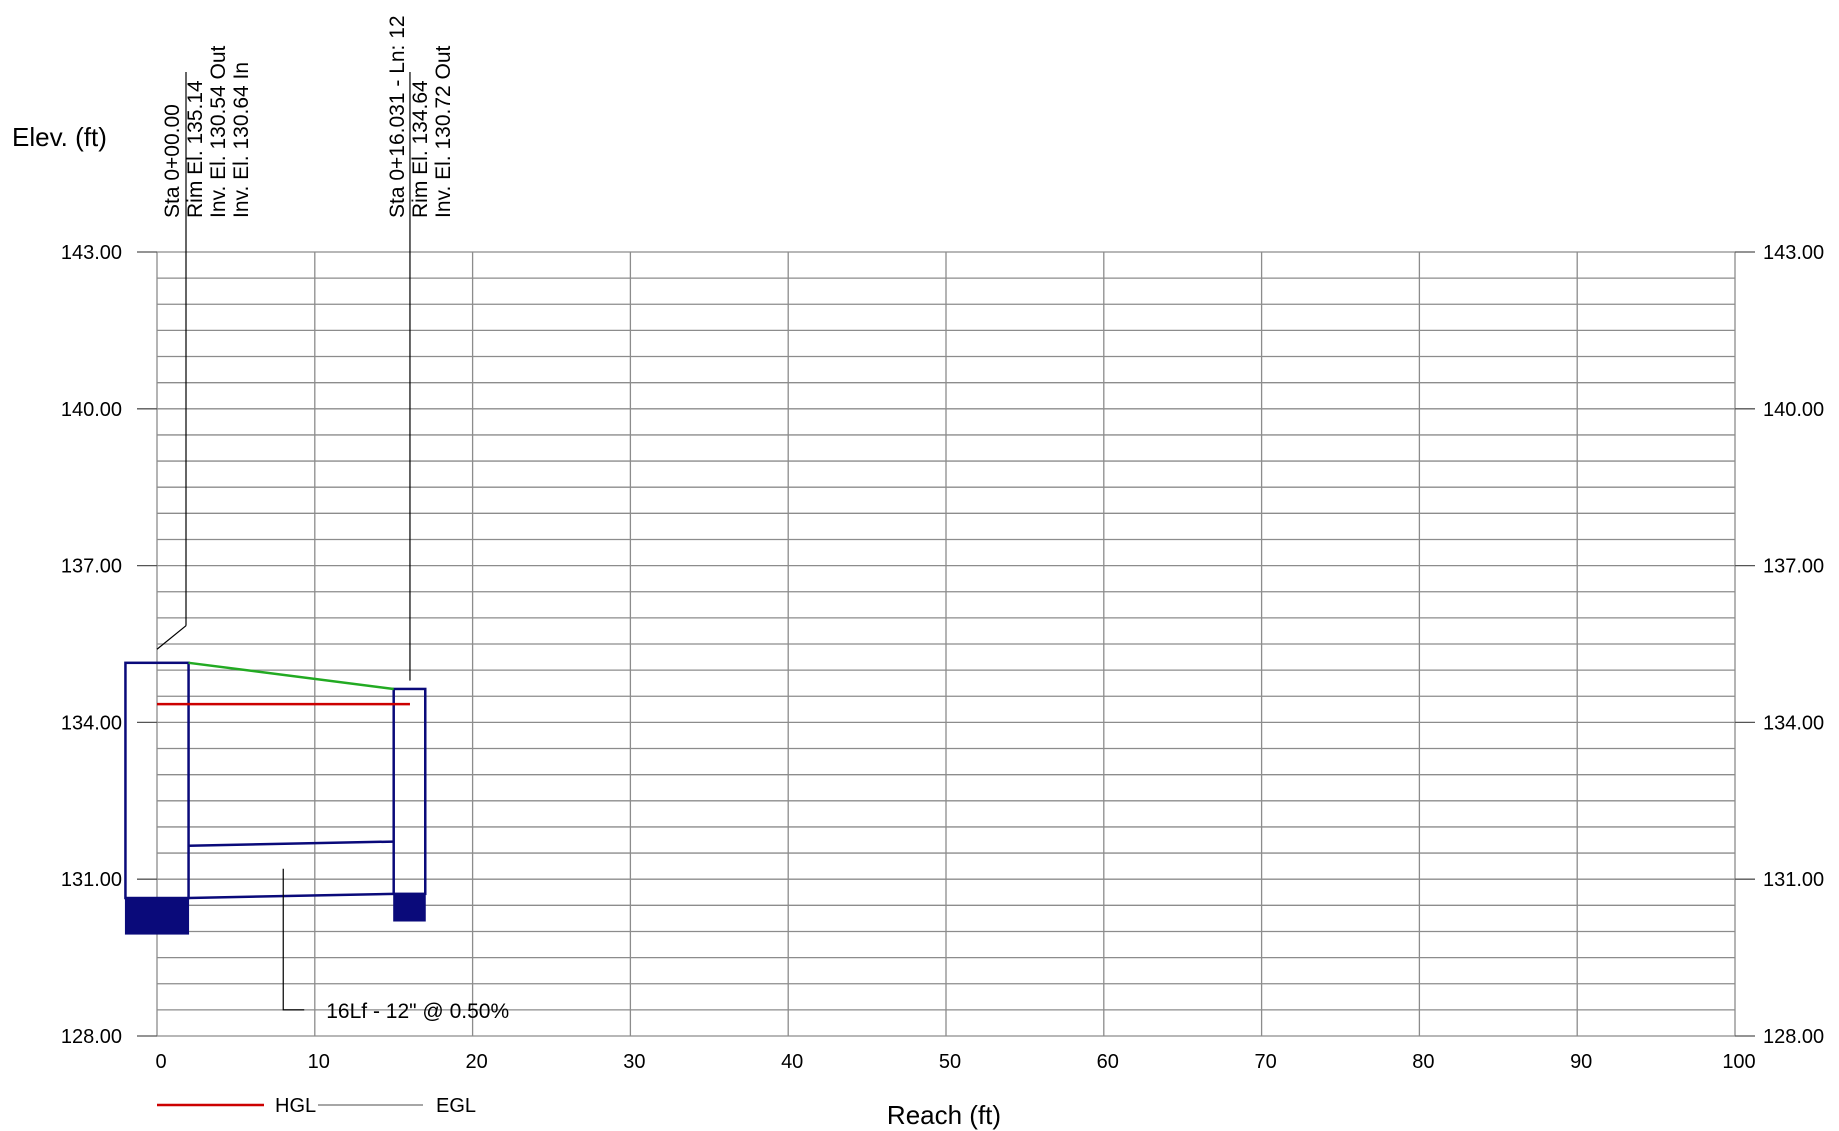  I want to click on legend: HGL EGL, so click(316, 1106).